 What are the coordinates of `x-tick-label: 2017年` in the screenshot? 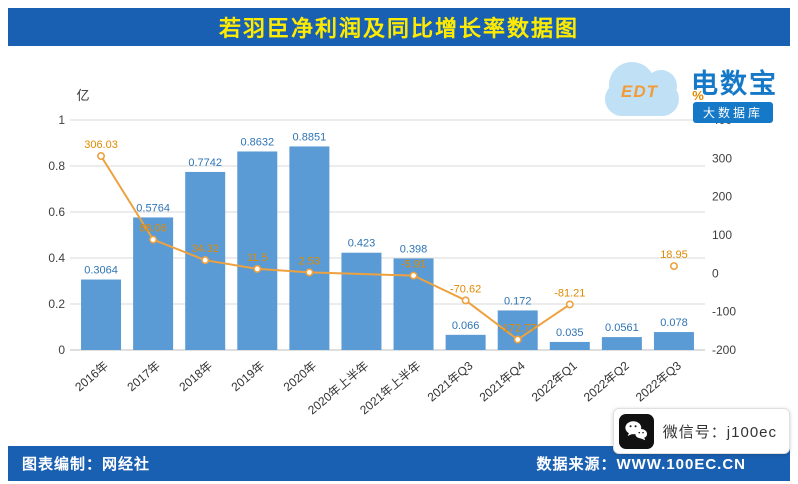 It's located at (143, 377).